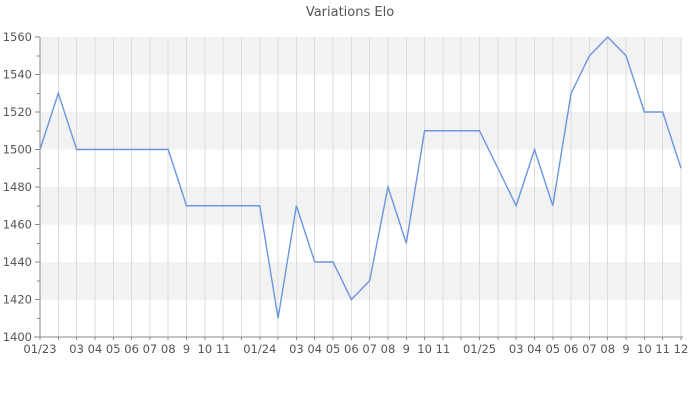 This screenshot has height=400, width=700. I want to click on y-tick-label: 1540, so click(17, 75).